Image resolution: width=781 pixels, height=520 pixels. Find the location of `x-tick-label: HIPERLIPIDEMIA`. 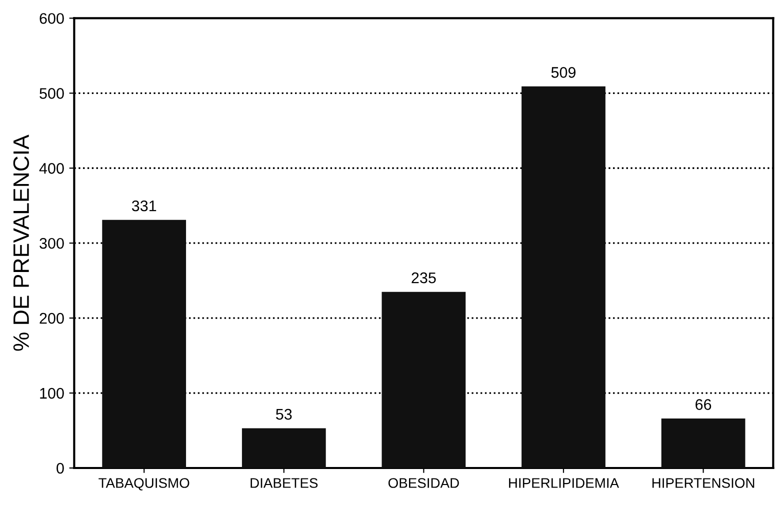

x-tick-label: HIPERLIPIDEMIA is located at coordinates (564, 483).